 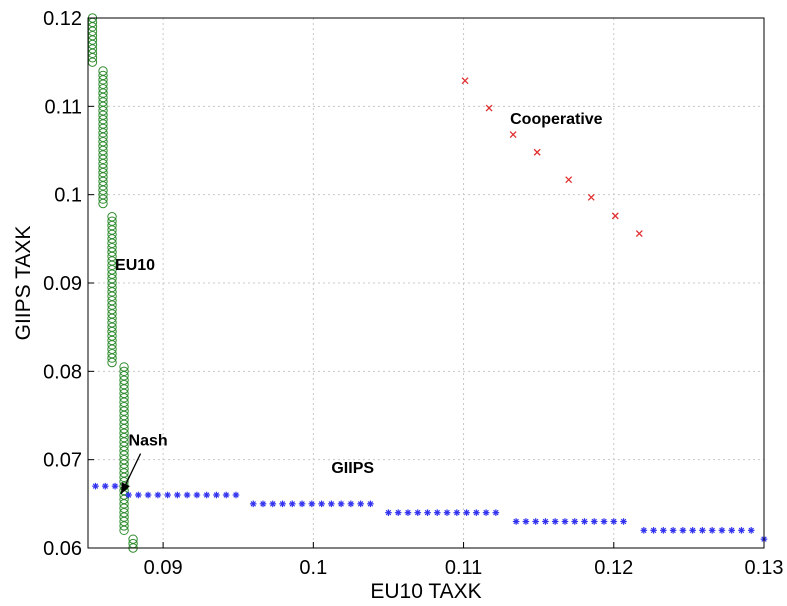 I want to click on x-axis-label: EU10 TAXK, so click(x=425, y=591).